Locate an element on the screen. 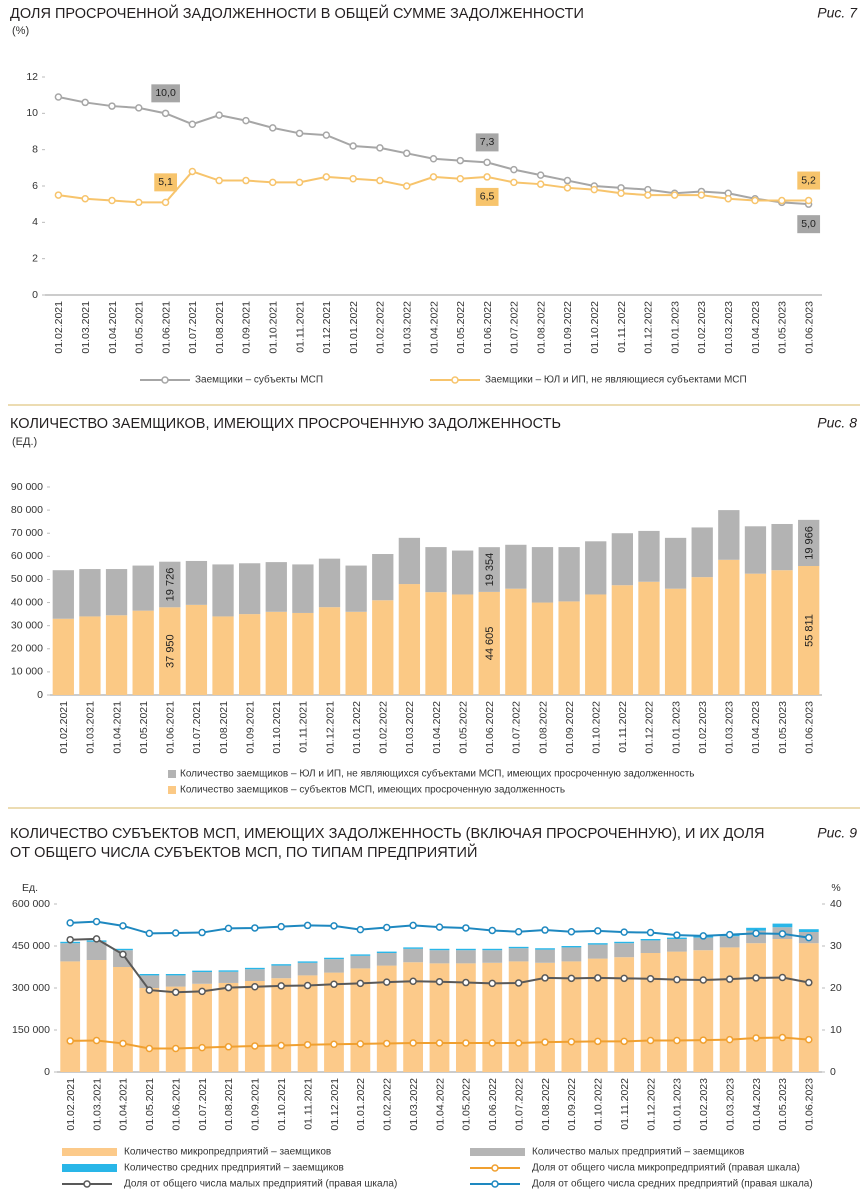 The width and height of the screenshot is (868, 1200). x-tick-label: 01.08.2021 is located at coordinates (229, 1104).